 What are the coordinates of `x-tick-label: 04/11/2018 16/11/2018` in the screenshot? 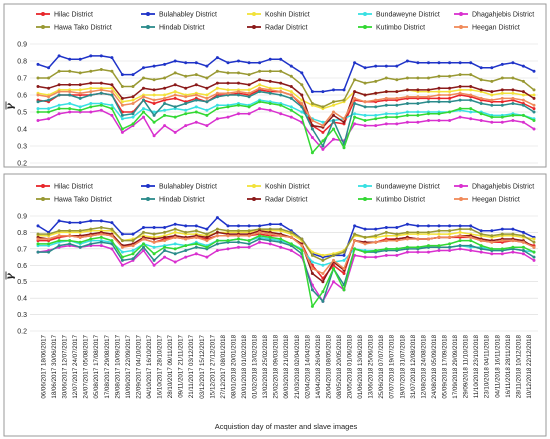 It's located at (497, 365).